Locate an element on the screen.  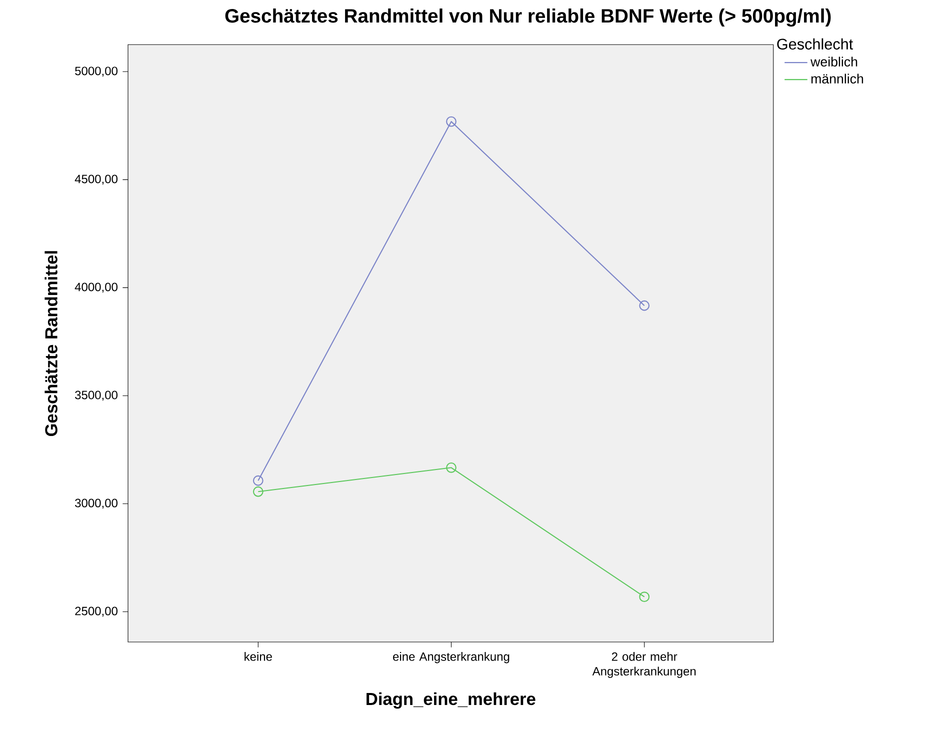
x-tick-label: 2 oder mehr Angsterkrankungen is located at coordinates (644, 665).